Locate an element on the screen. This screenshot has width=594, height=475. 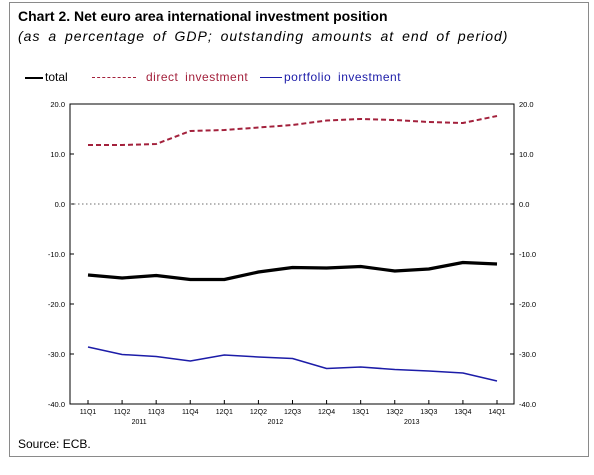
x-tick-label: 12Q3 is located at coordinates (292, 412).